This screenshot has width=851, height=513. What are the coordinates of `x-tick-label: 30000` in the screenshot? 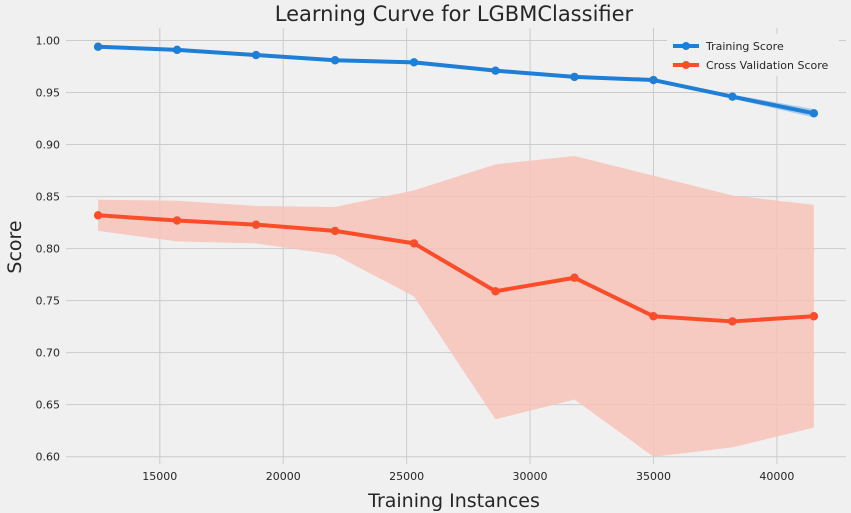 It's located at (530, 476).